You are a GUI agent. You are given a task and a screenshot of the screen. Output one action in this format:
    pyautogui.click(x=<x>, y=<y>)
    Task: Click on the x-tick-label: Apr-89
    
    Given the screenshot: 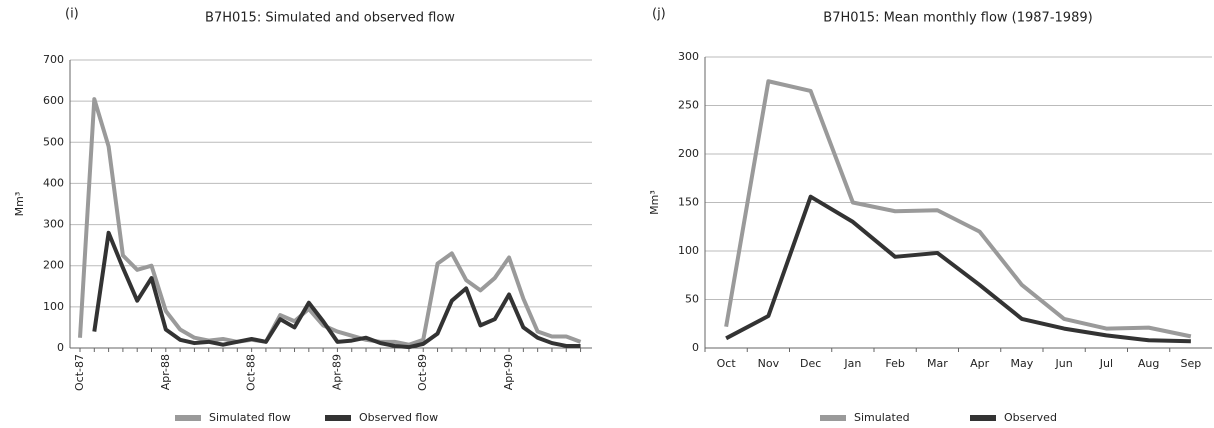 What is the action you would take?
    pyautogui.click(x=336, y=372)
    